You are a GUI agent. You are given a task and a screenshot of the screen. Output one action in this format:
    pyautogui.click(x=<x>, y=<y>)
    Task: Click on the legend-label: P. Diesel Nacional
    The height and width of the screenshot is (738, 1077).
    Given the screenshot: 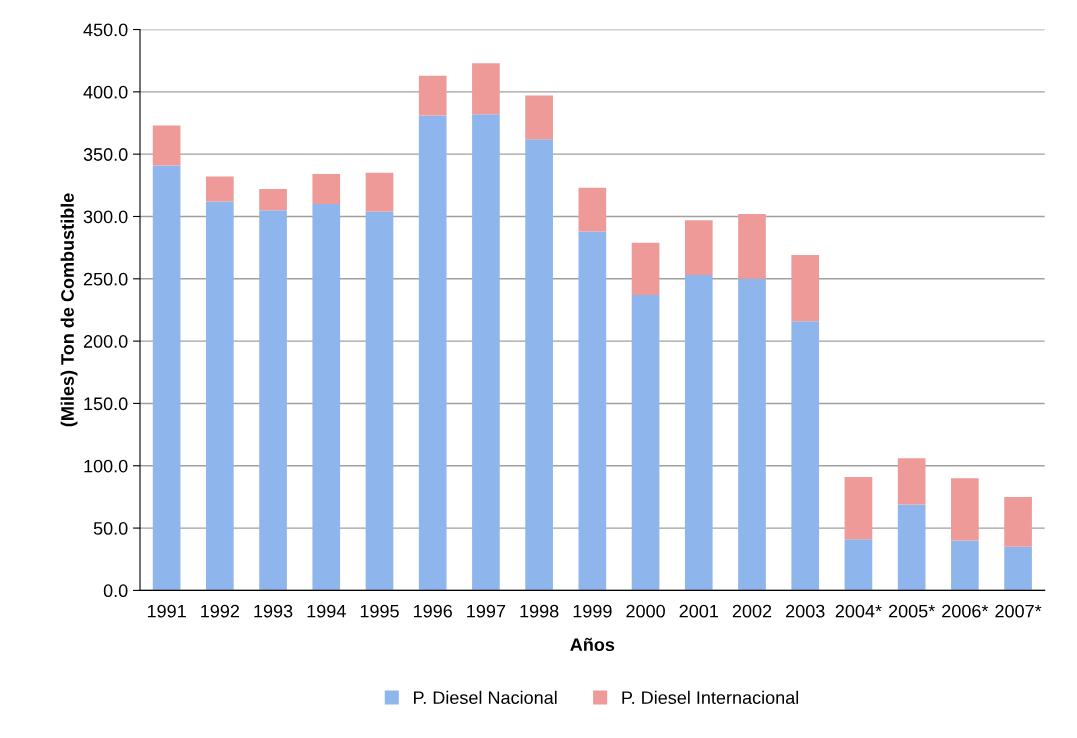 What is the action you would take?
    pyautogui.click(x=485, y=697)
    